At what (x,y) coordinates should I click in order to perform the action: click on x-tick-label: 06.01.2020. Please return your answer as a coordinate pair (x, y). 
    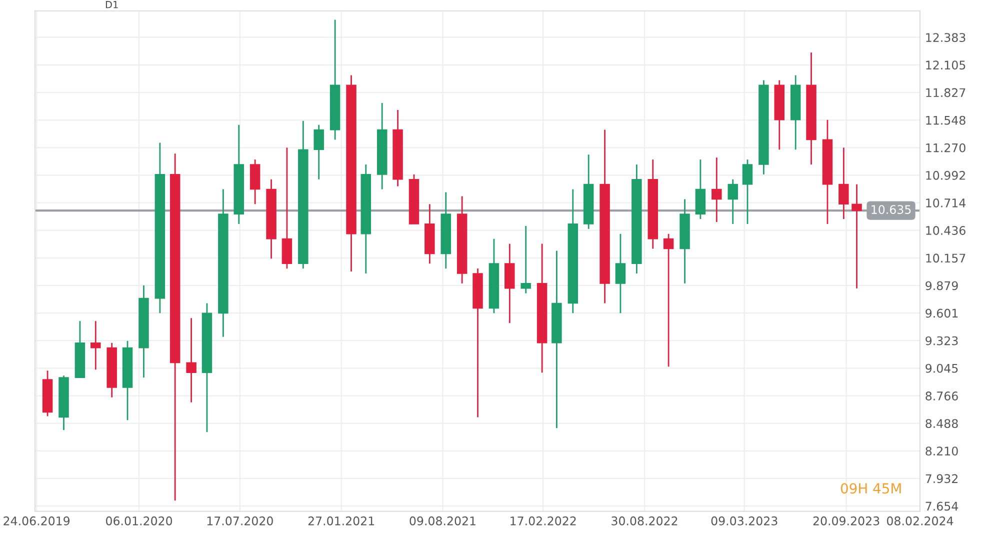
    Looking at the image, I should click on (139, 521).